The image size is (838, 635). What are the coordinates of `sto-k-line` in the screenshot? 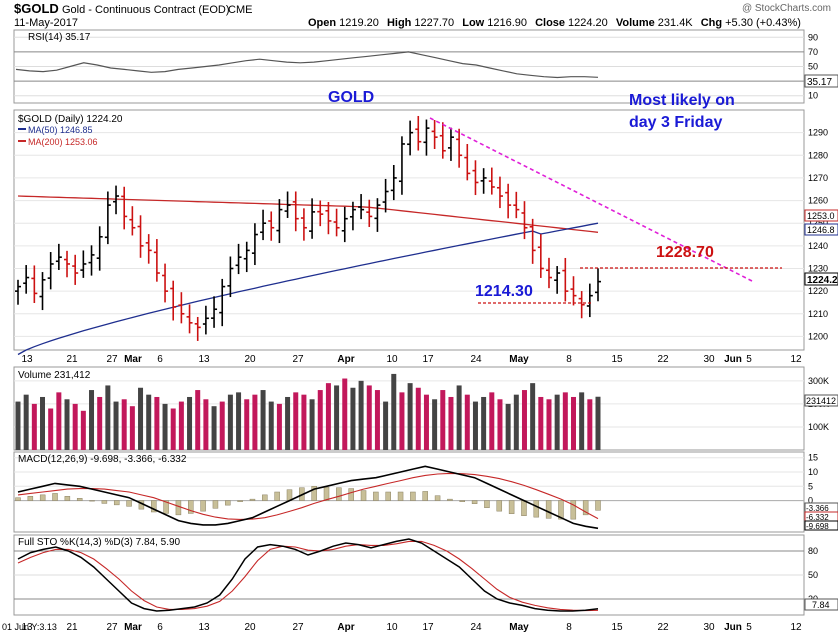 It's located at (308, 575).